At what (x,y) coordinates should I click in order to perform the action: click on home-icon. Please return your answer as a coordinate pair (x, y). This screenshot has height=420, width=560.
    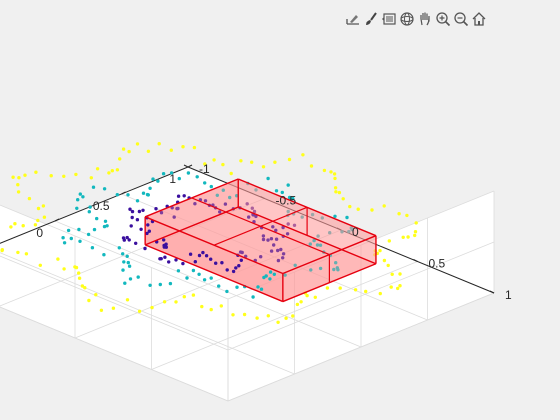
    Looking at the image, I should click on (478, 19).